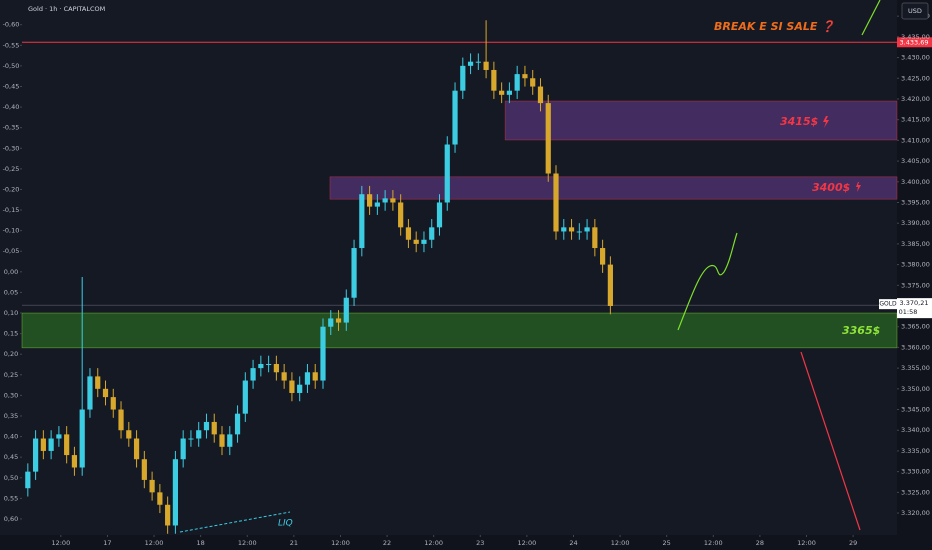 This screenshot has height=550, width=932. What do you see at coordinates (915, 58) in the screenshot?
I see `y-tick-label: 3.430,00` at bounding box center [915, 58].